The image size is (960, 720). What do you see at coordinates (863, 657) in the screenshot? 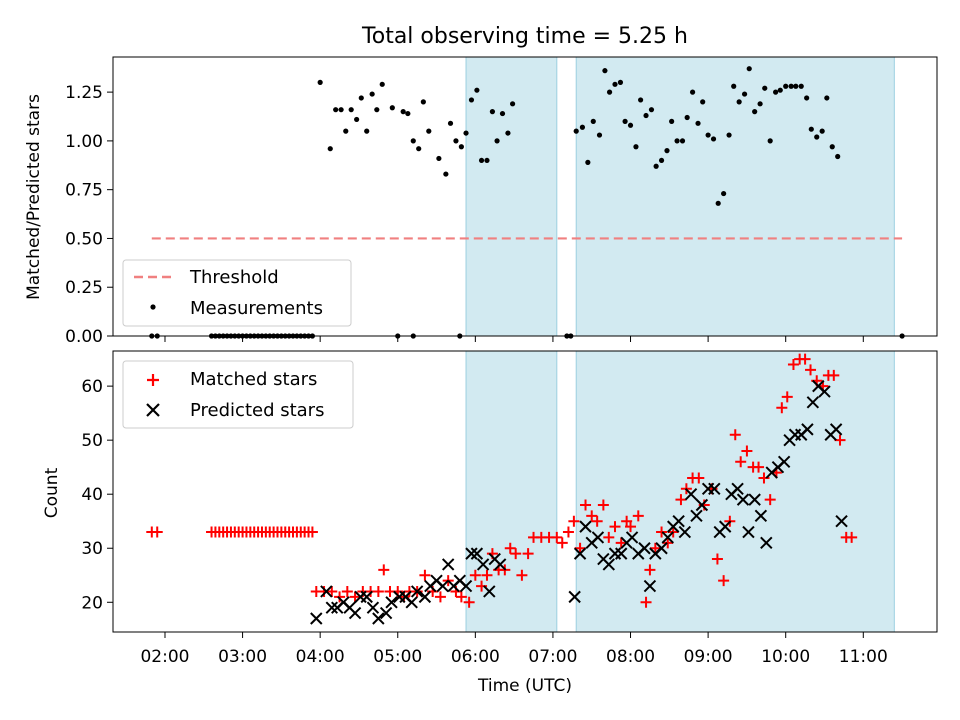
I see `bottom-x-tick-label: 11:00` at bounding box center [863, 657].